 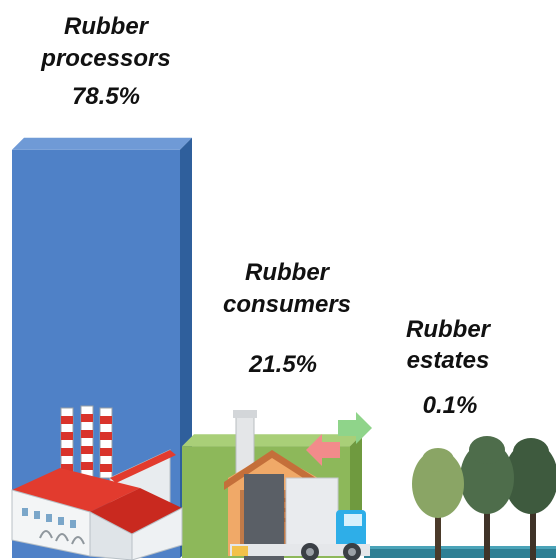 What do you see at coordinates (107, 26) in the screenshot?
I see `category-label-processors-line1: Rubber` at bounding box center [107, 26].